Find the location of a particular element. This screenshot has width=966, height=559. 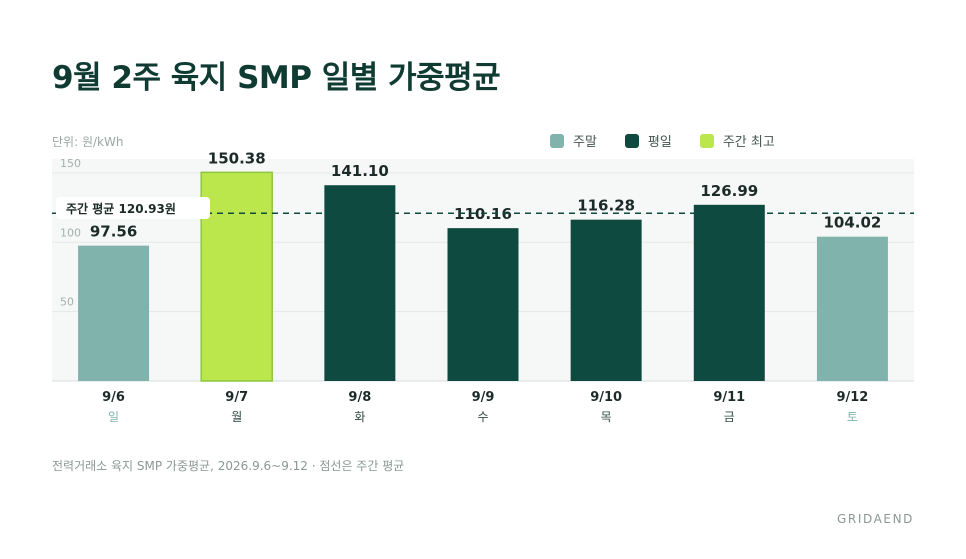

y-tick-label: 150 is located at coordinates (70, 163).